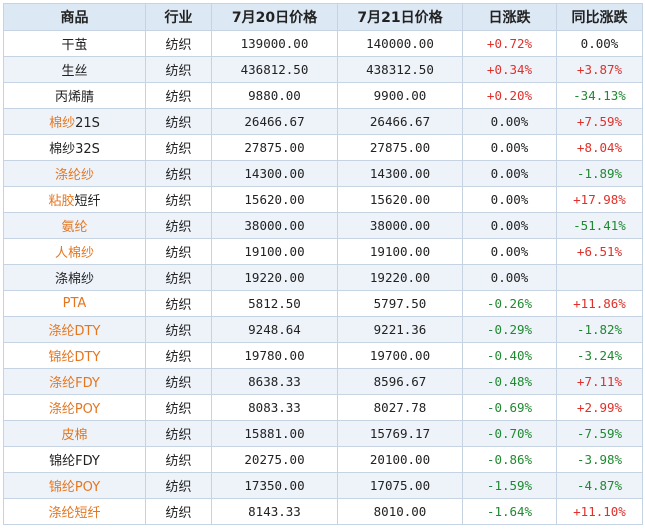  I want to click on product-cell: 涤棉纱, so click(74, 277).